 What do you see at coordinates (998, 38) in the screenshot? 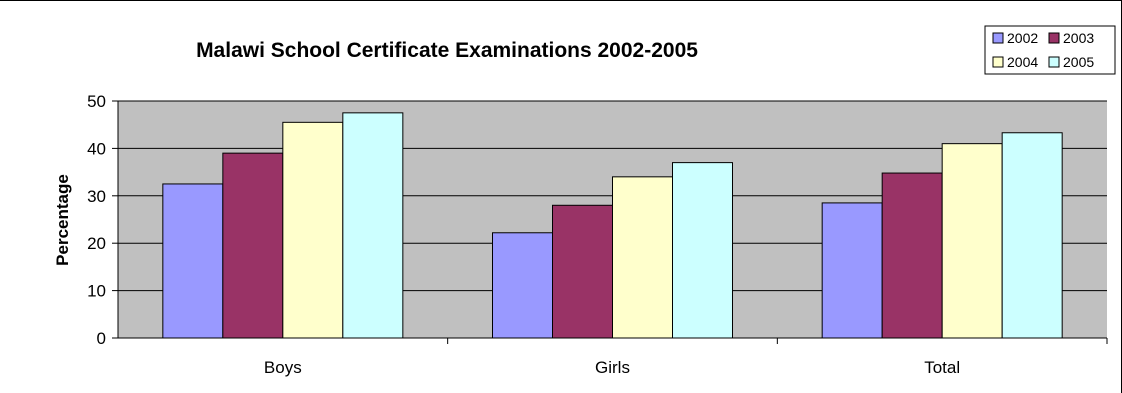
I see `legend-swatch-2002` at bounding box center [998, 38].